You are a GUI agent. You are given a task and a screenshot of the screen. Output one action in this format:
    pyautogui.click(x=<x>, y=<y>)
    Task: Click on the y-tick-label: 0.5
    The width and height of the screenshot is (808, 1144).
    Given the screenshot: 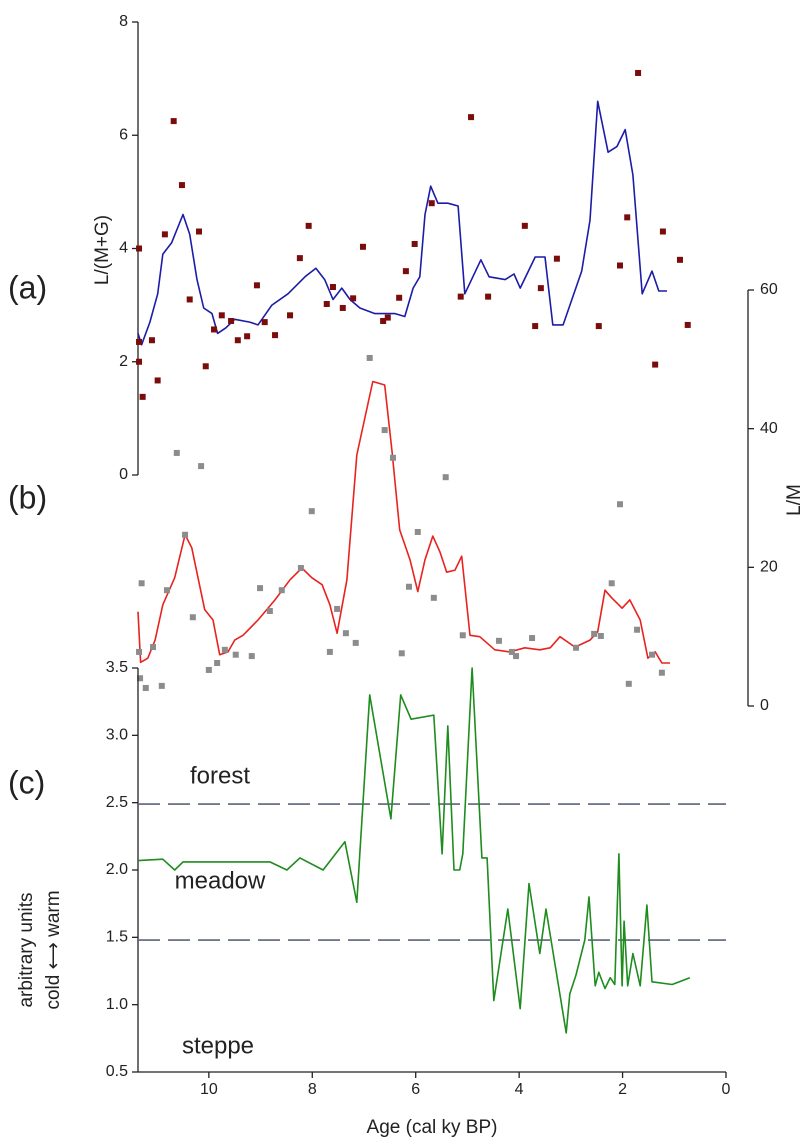 What is the action you would take?
    pyautogui.click(x=117, y=1071)
    